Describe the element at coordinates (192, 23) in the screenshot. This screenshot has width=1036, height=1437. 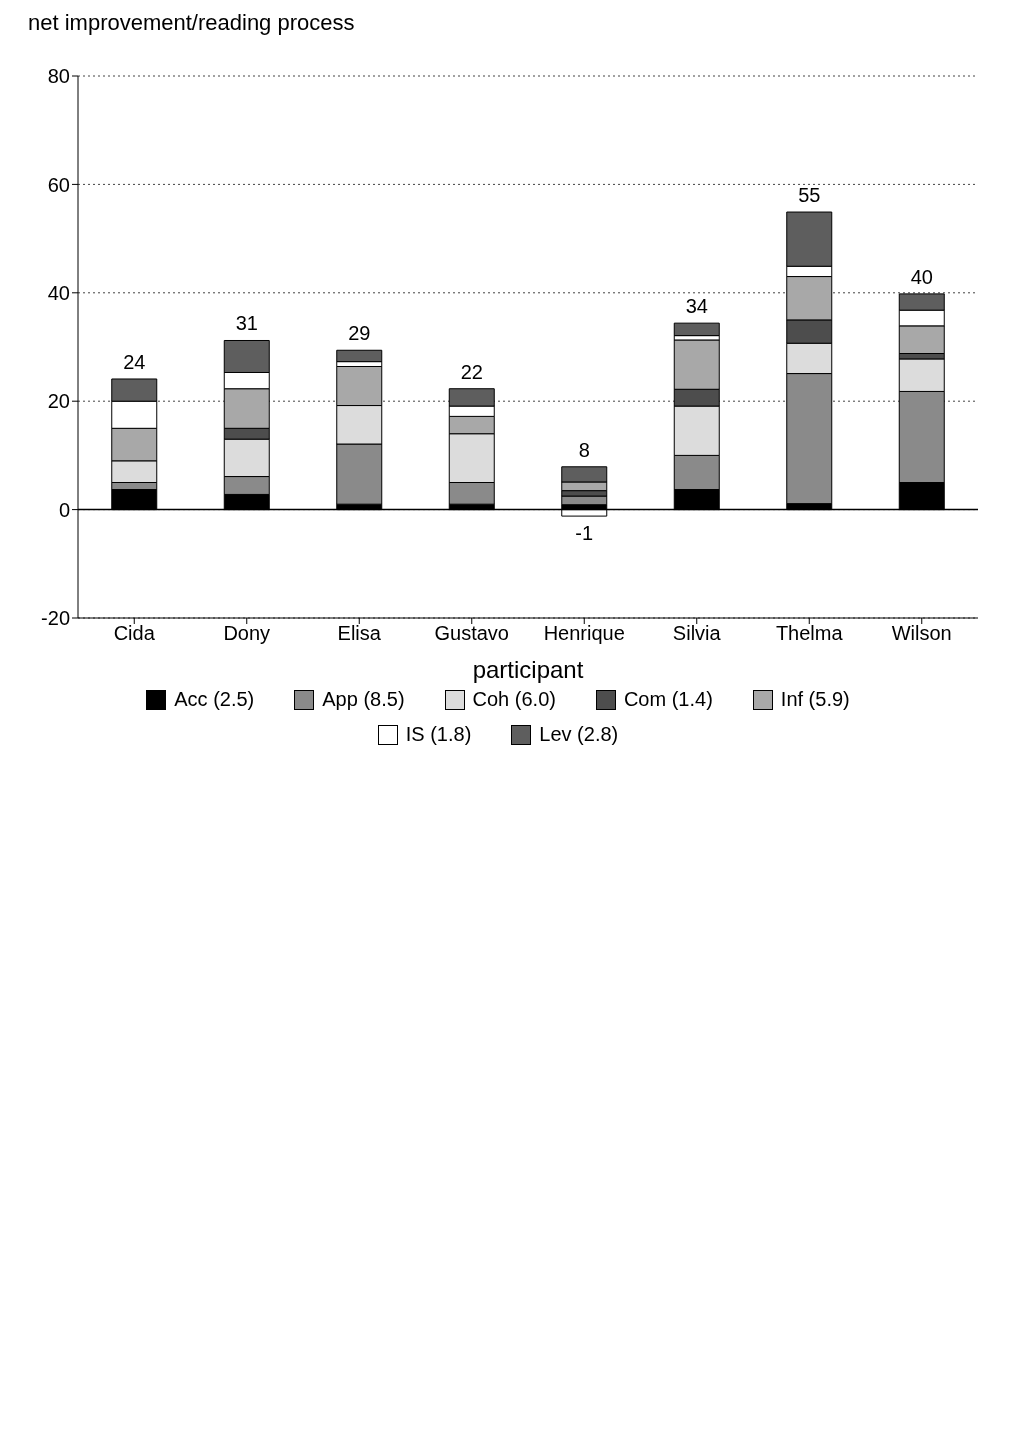
I see `y-axis-title: net improvement/reading process` at that location.